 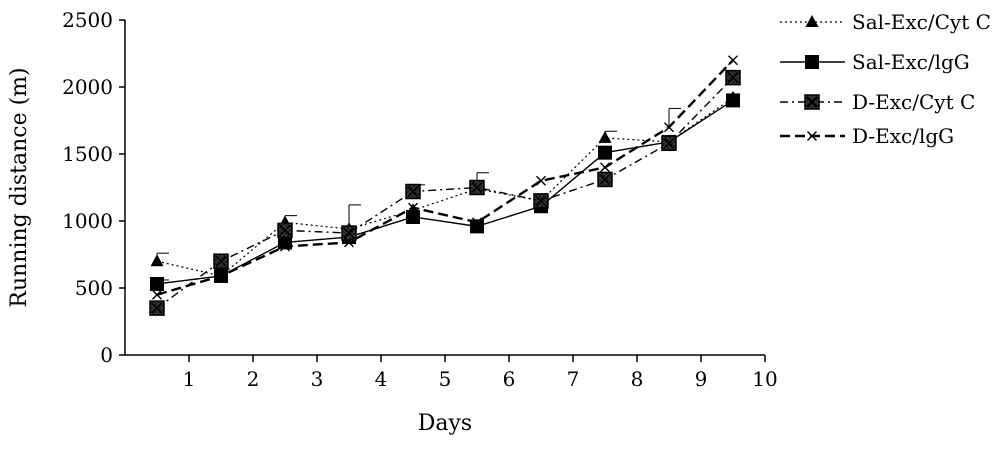 I want to click on x-tick-label: 5, so click(x=445, y=379).